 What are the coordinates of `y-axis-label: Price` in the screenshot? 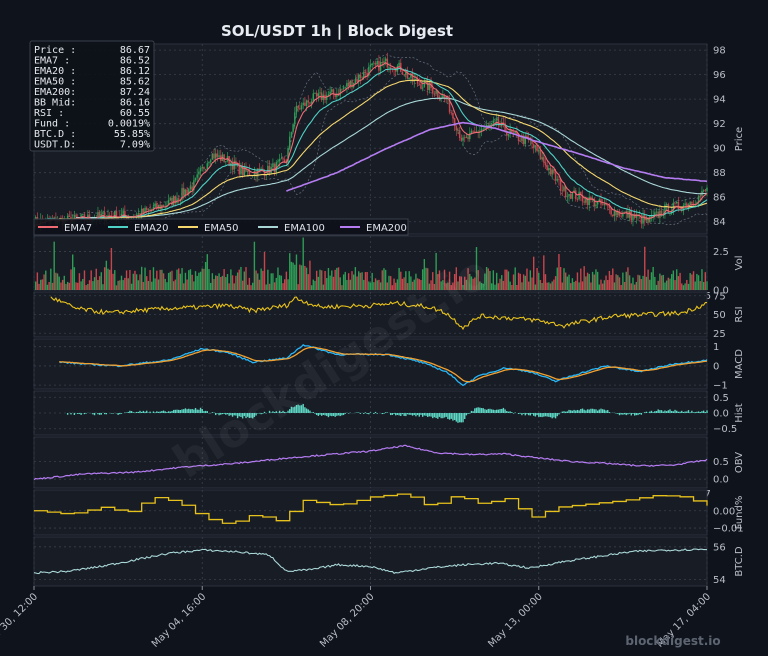 It's located at (739, 139).